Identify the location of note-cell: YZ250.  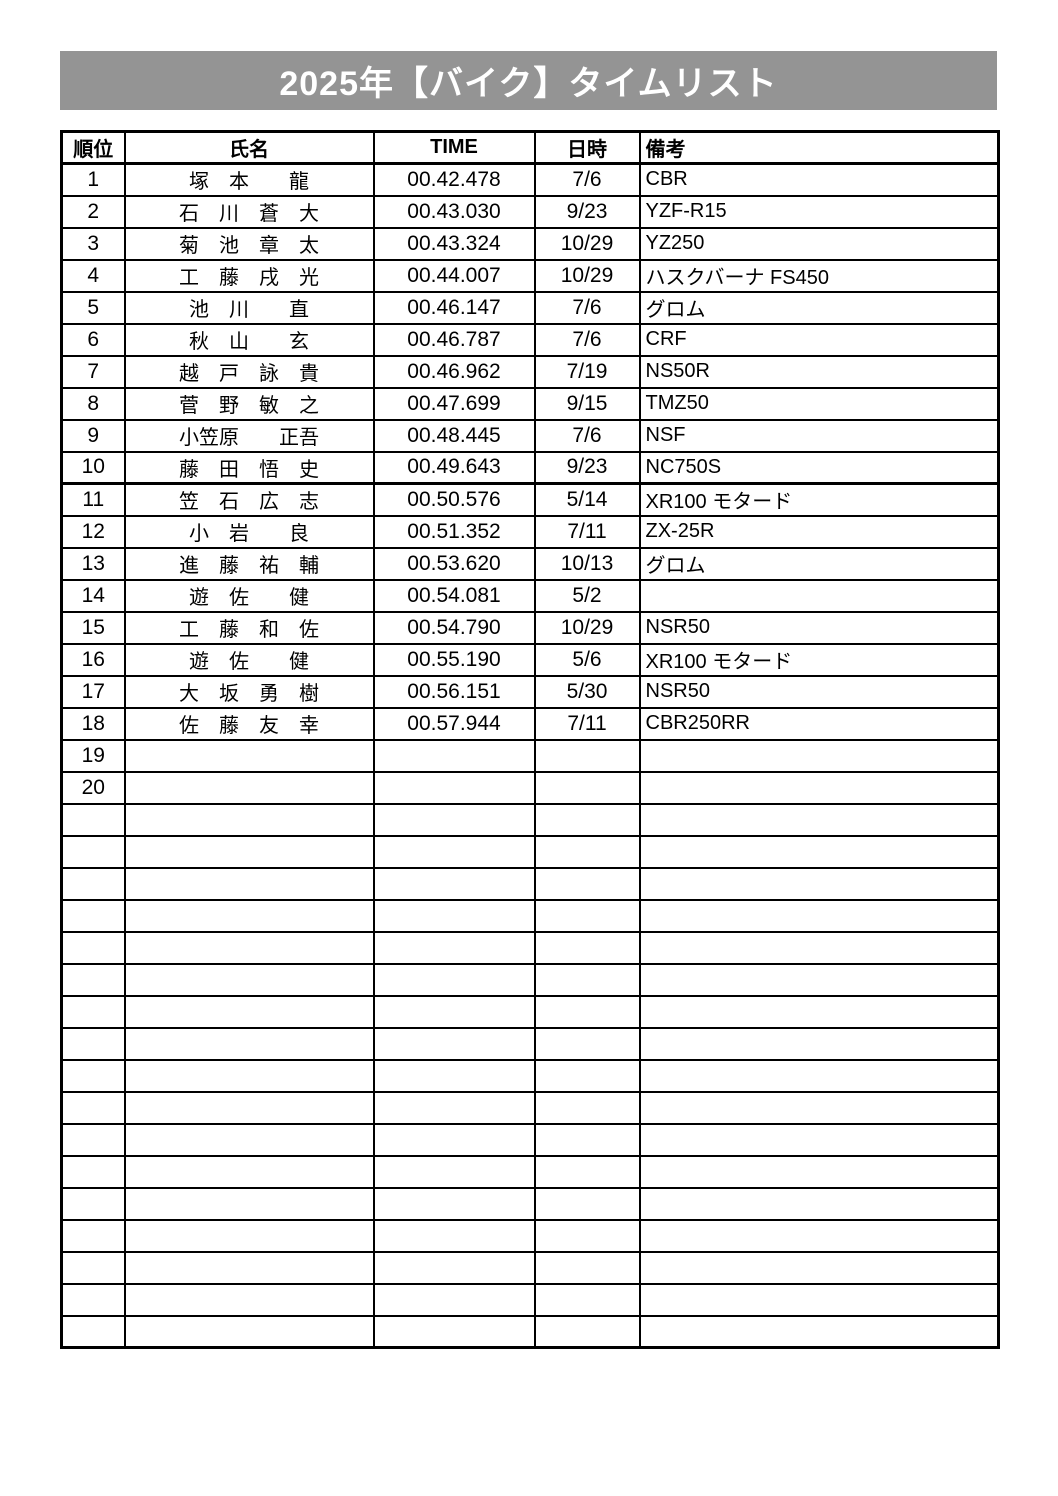
(819, 243).